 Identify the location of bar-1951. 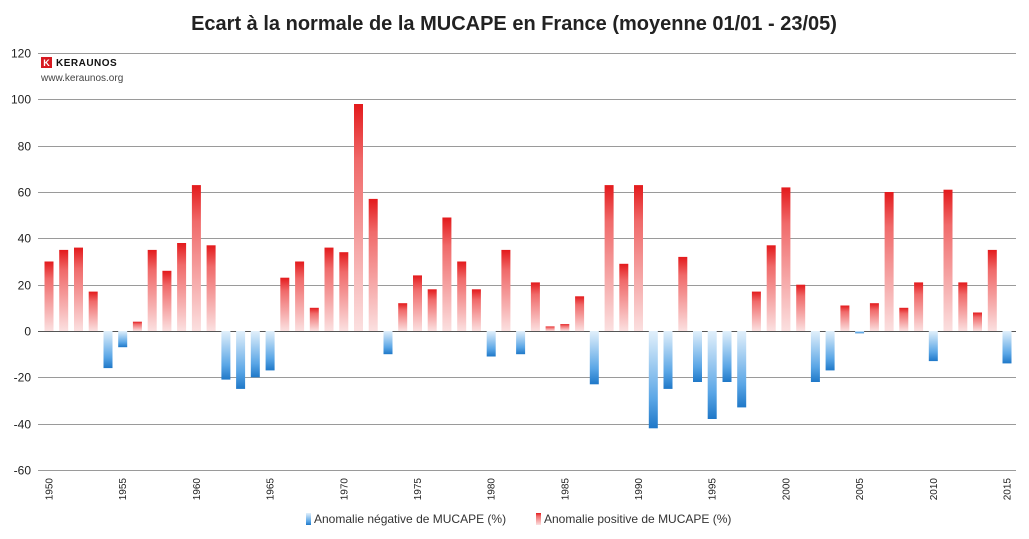
(64, 290).